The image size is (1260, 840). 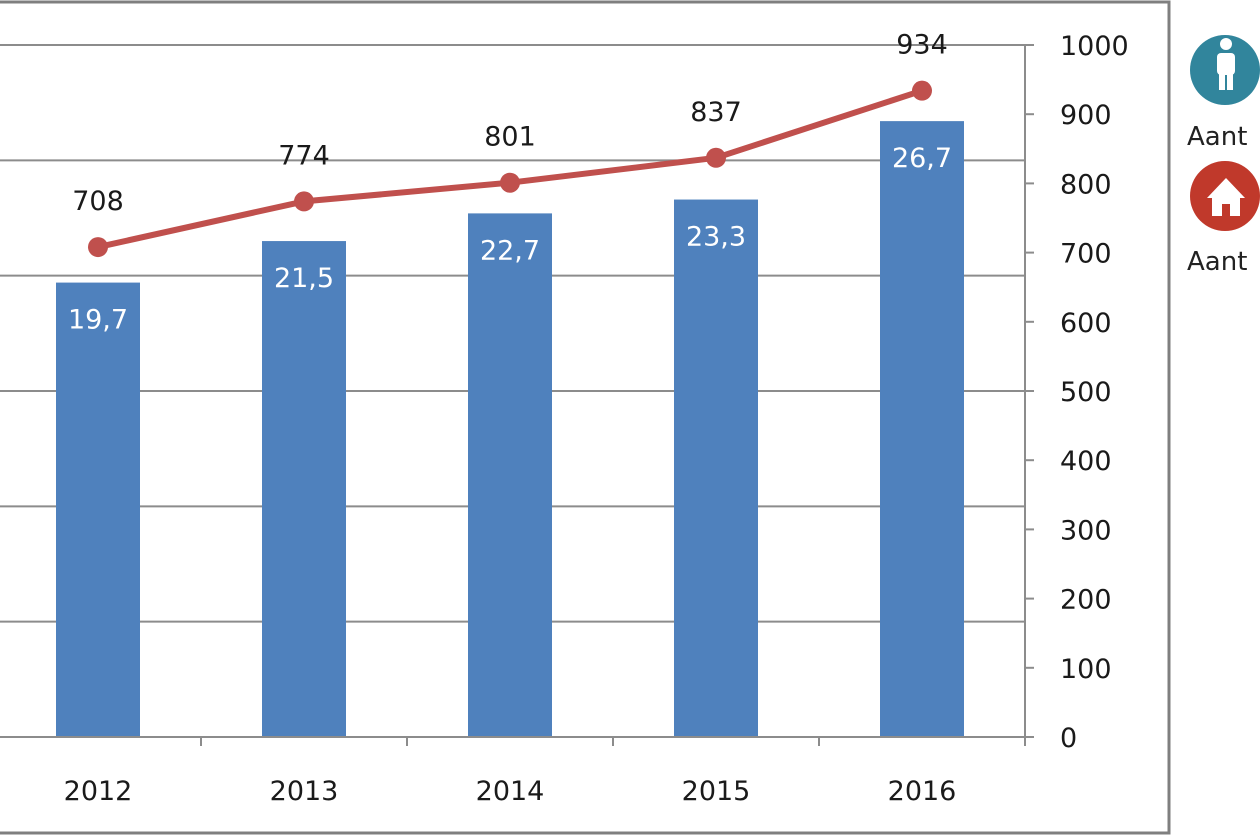 I want to click on x-tick-label: 2012, so click(x=98, y=791).